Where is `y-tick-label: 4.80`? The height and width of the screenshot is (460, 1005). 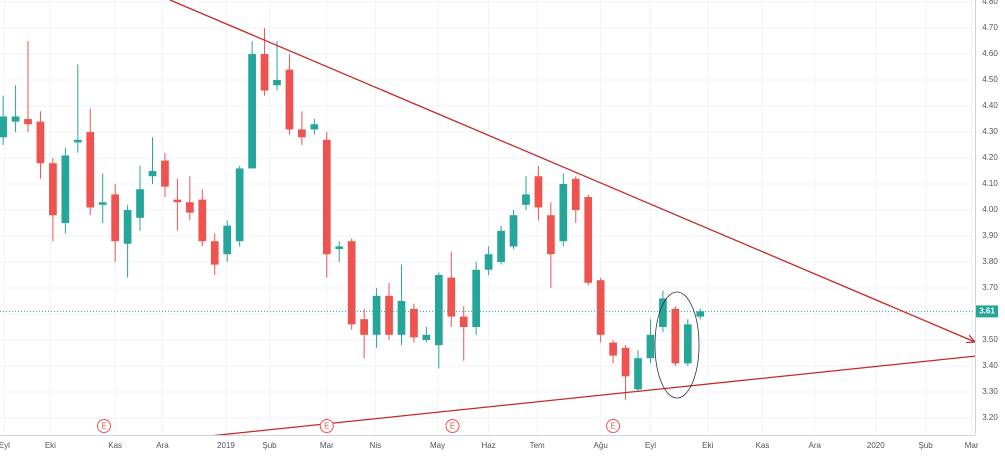 y-tick-label: 4.80 is located at coordinates (990, 3).